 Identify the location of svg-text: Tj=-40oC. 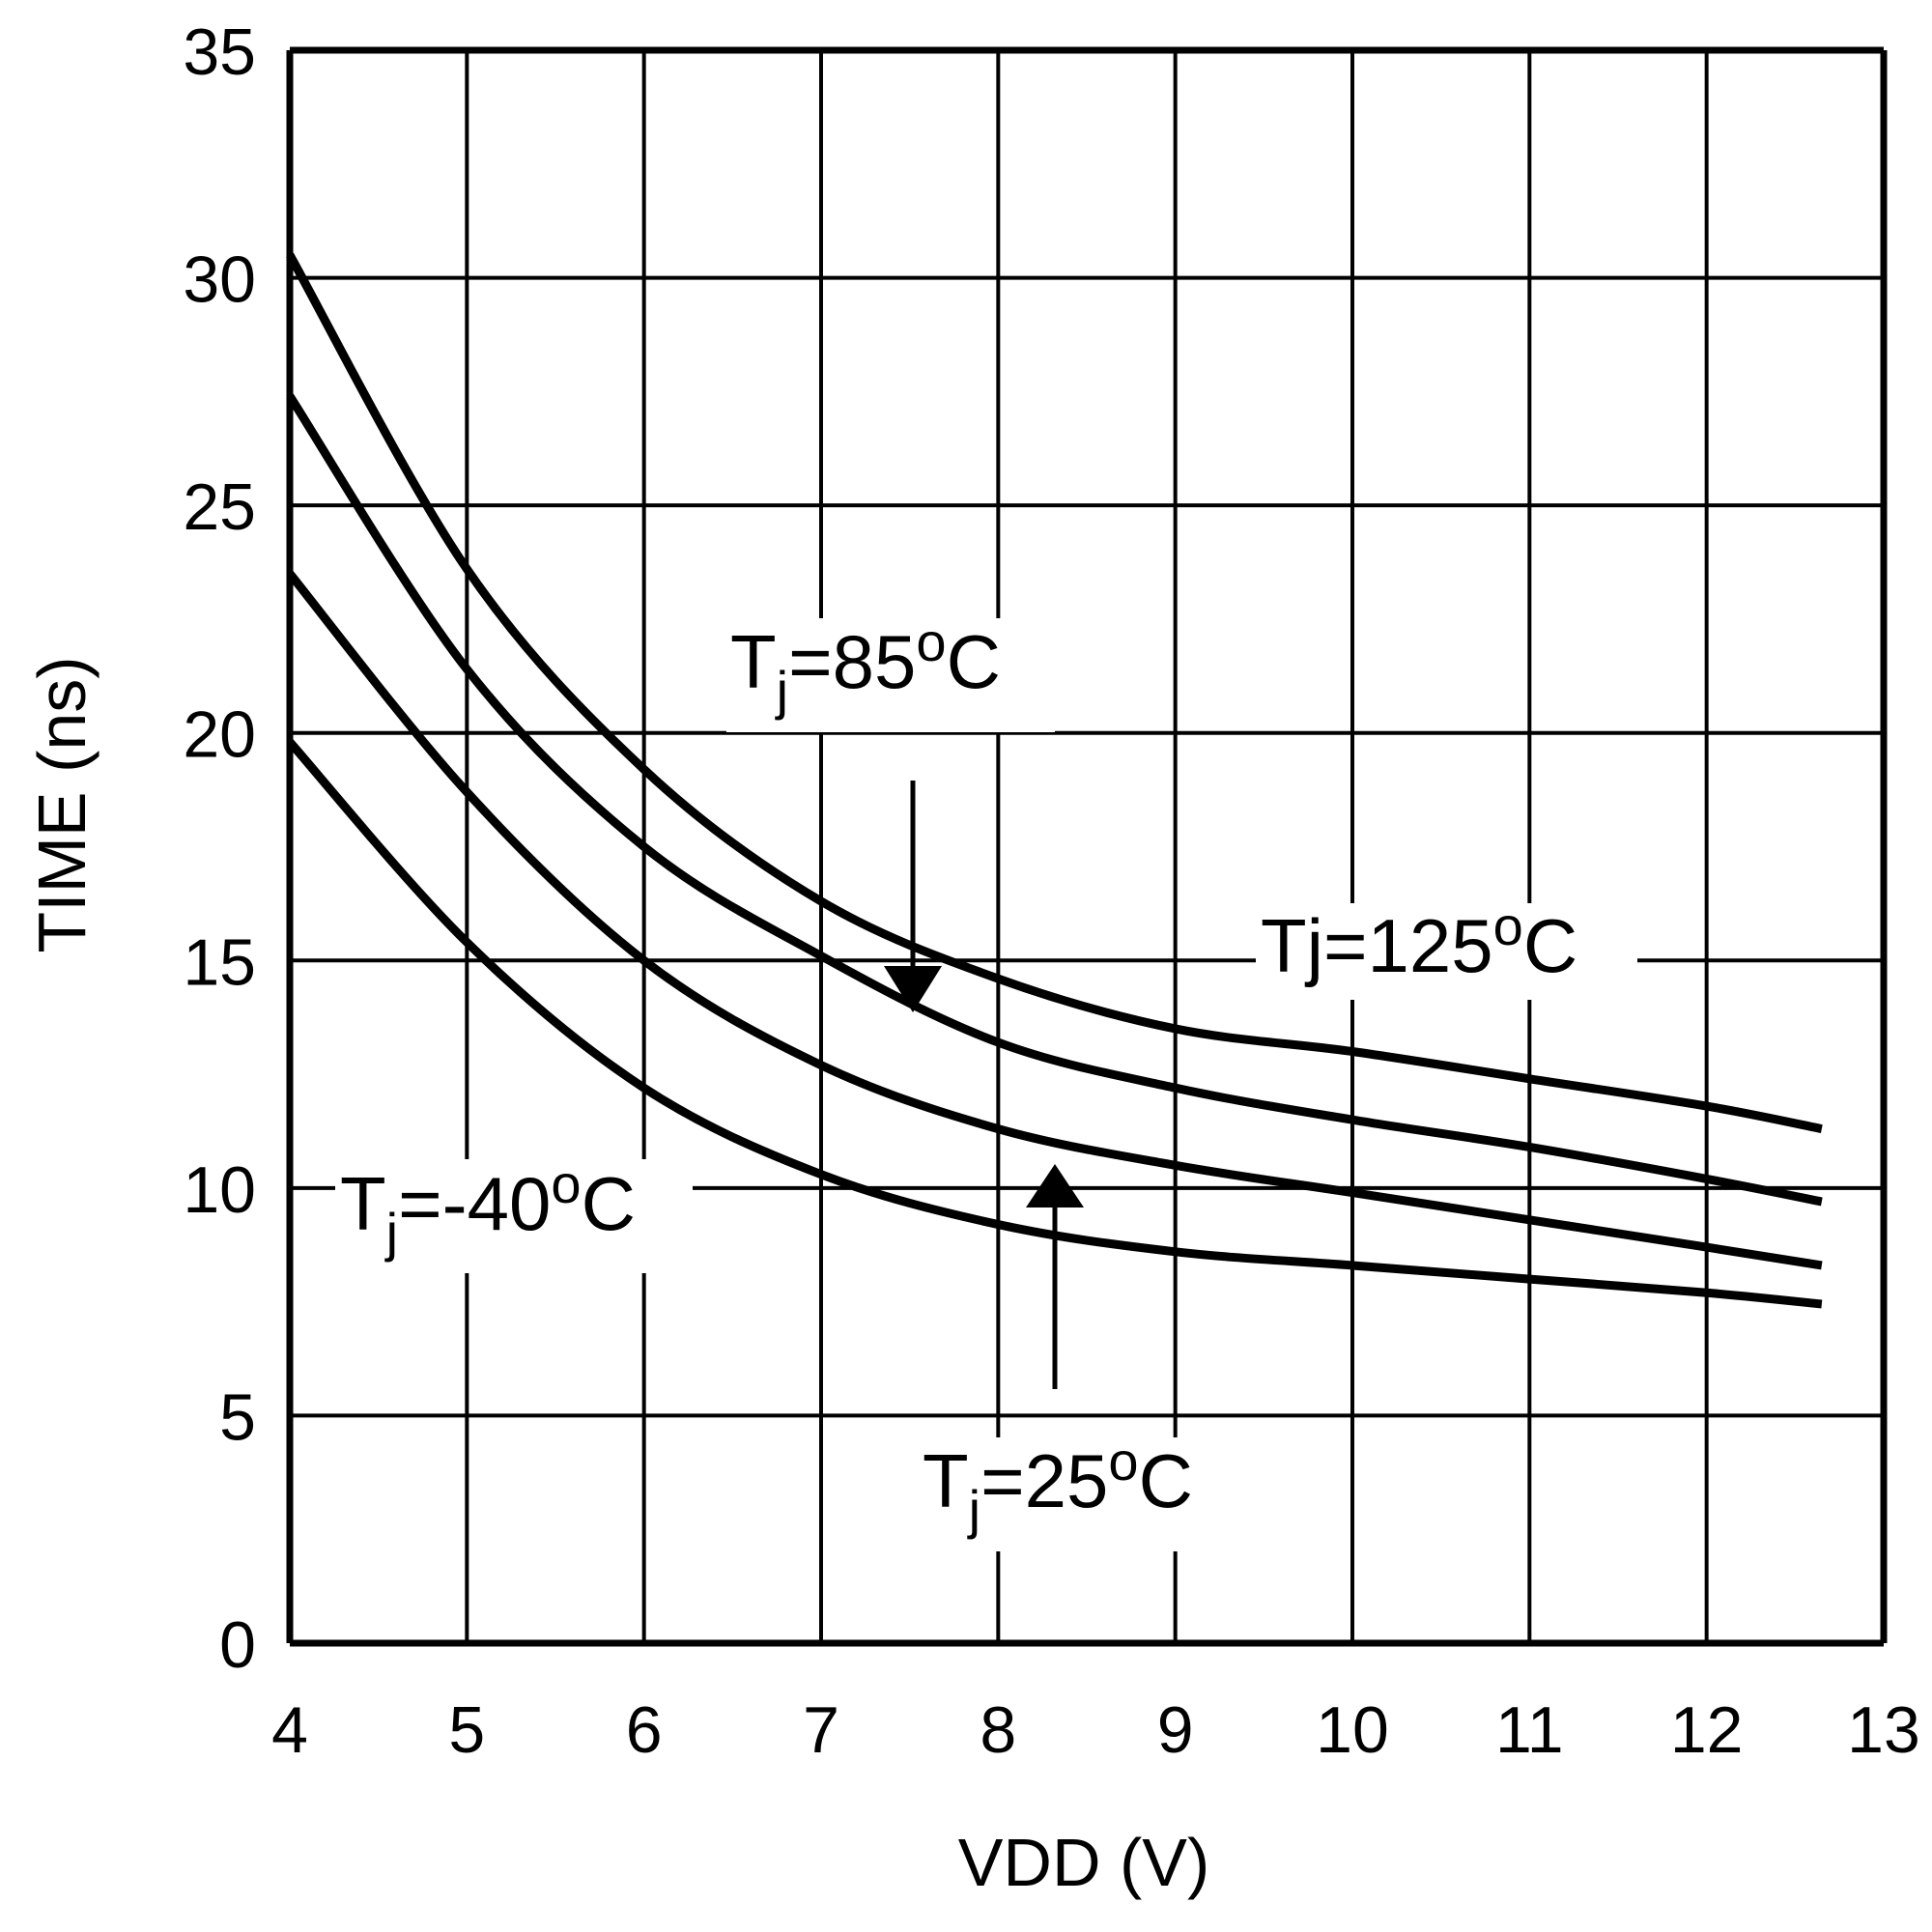
(488, 1208).